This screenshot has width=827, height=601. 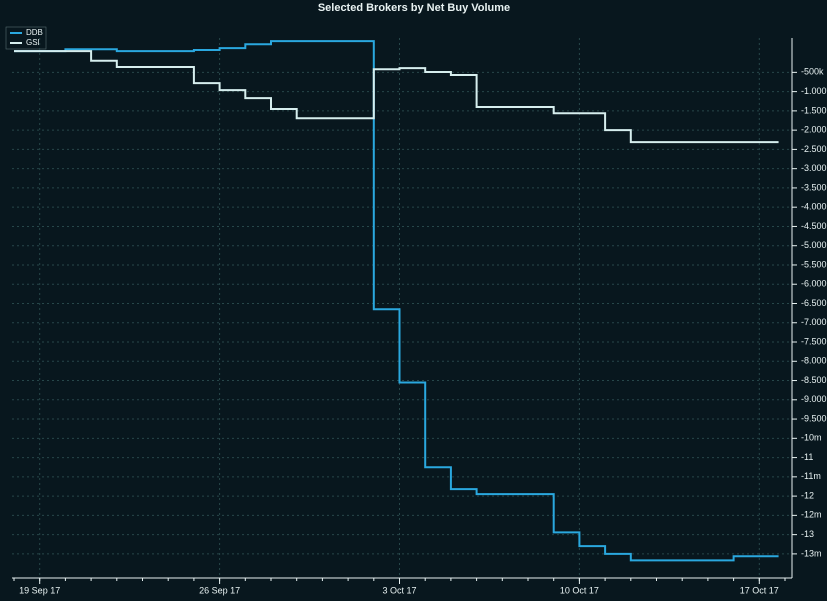 What do you see at coordinates (812, 72) in the screenshot?
I see `y-tick-label: -500k` at bounding box center [812, 72].